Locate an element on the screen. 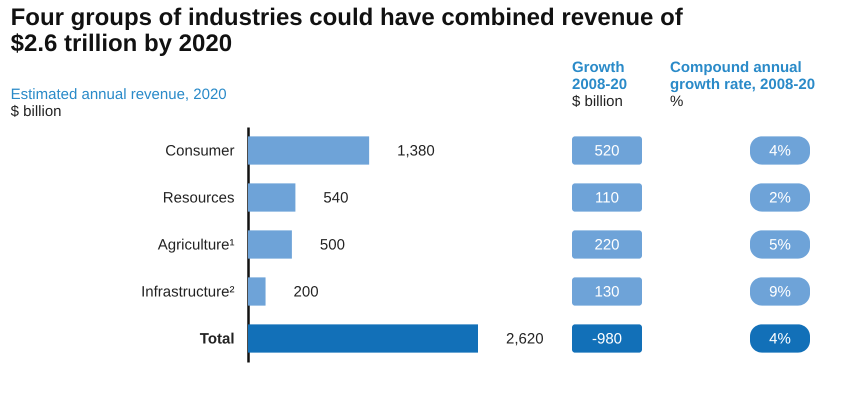 The height and width of the screenshot is (408, 848). data-label: 220 is located at coordinates (607, 245).